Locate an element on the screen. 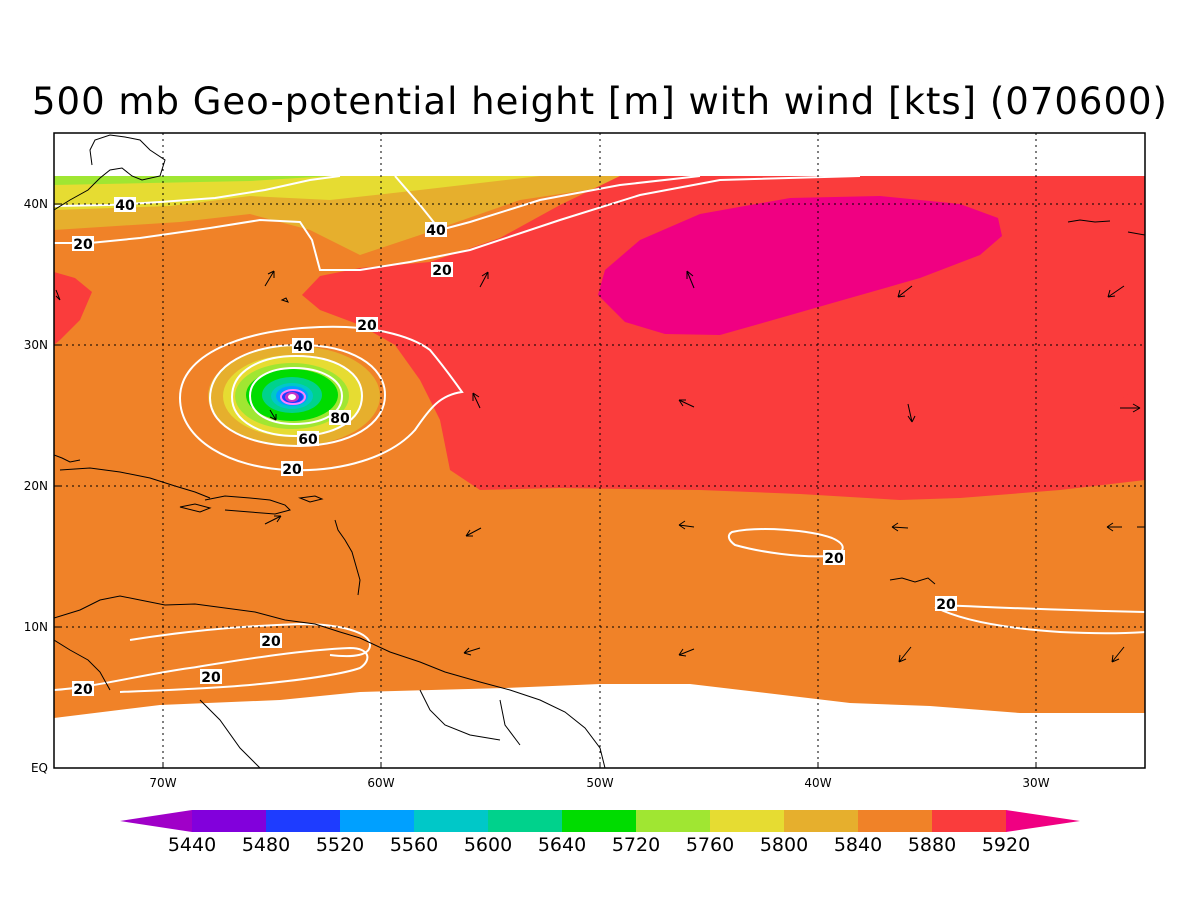 The image size is (1200, 900). coast-south-america is located at coordinates (330, 681).